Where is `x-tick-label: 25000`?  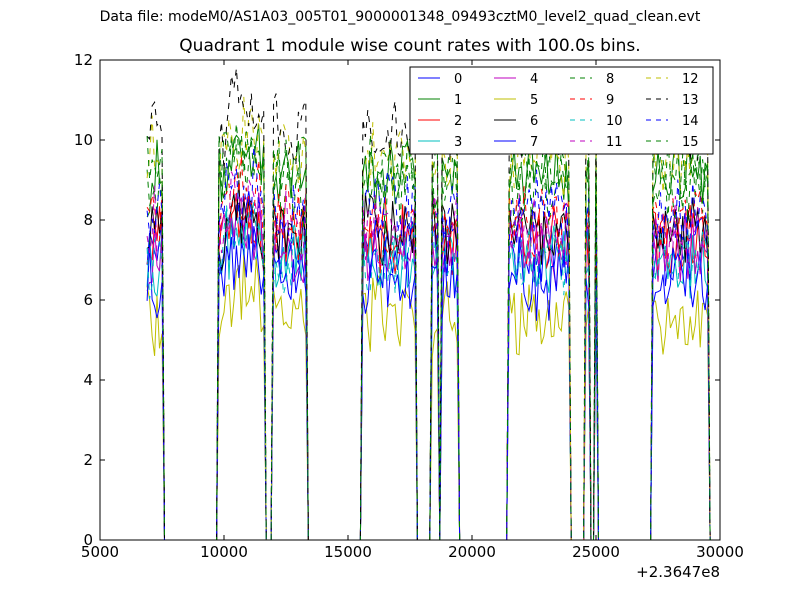 x-tick-label: 25000 is located at coordinates (596, 552).